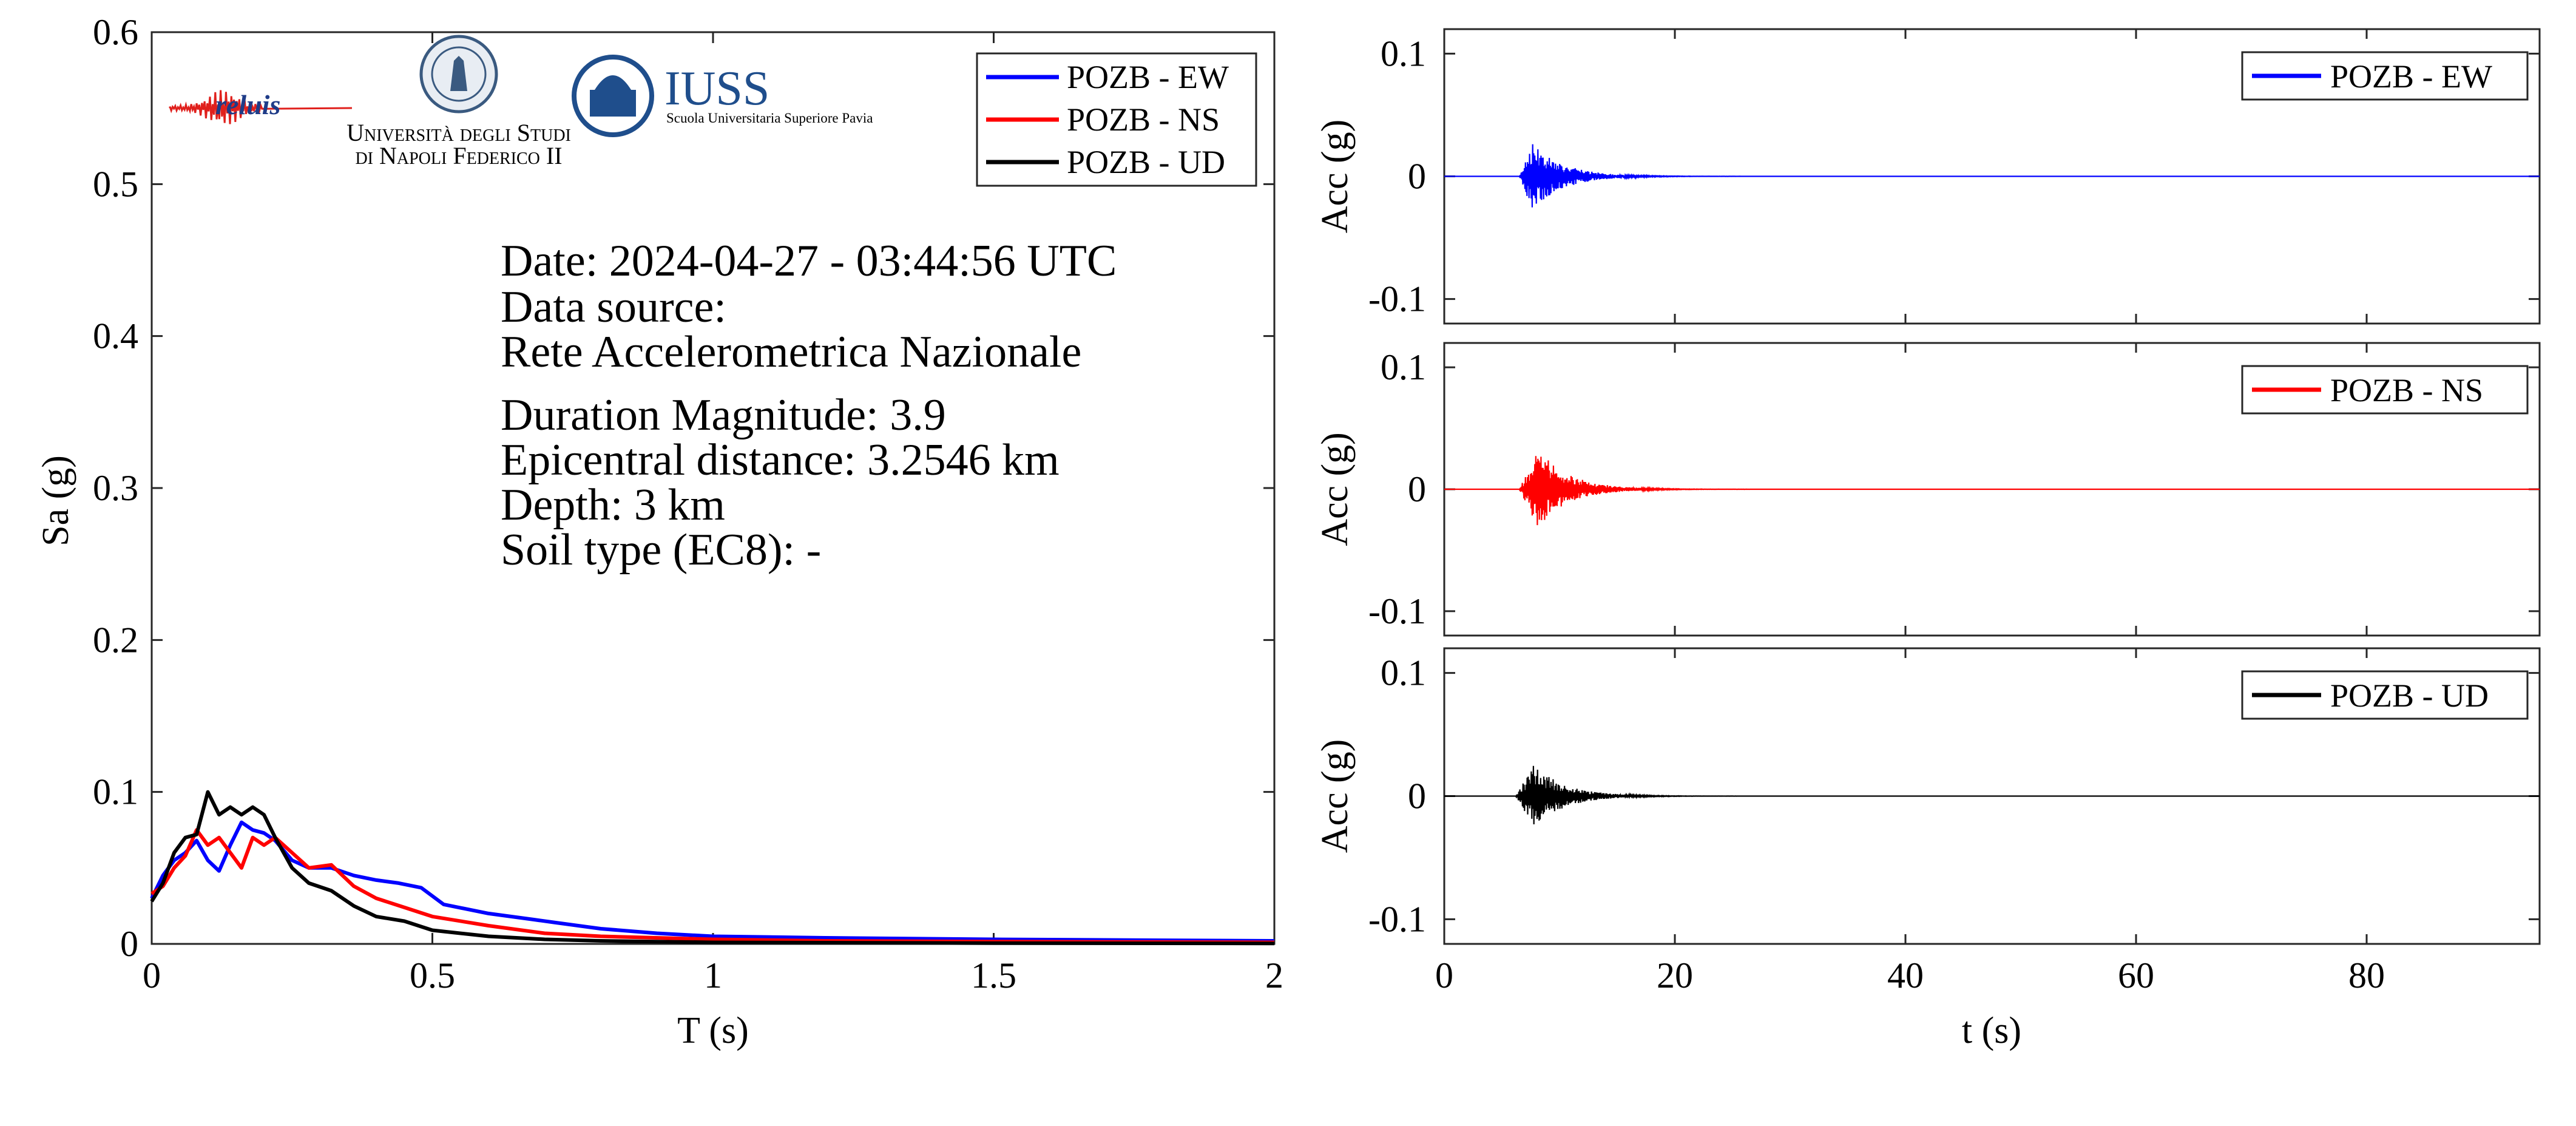  What do you see at coordinates (1675, 975) in the screenshot?
I see `acc-x-tick-label: 20` at bounding box center [1675, 975].